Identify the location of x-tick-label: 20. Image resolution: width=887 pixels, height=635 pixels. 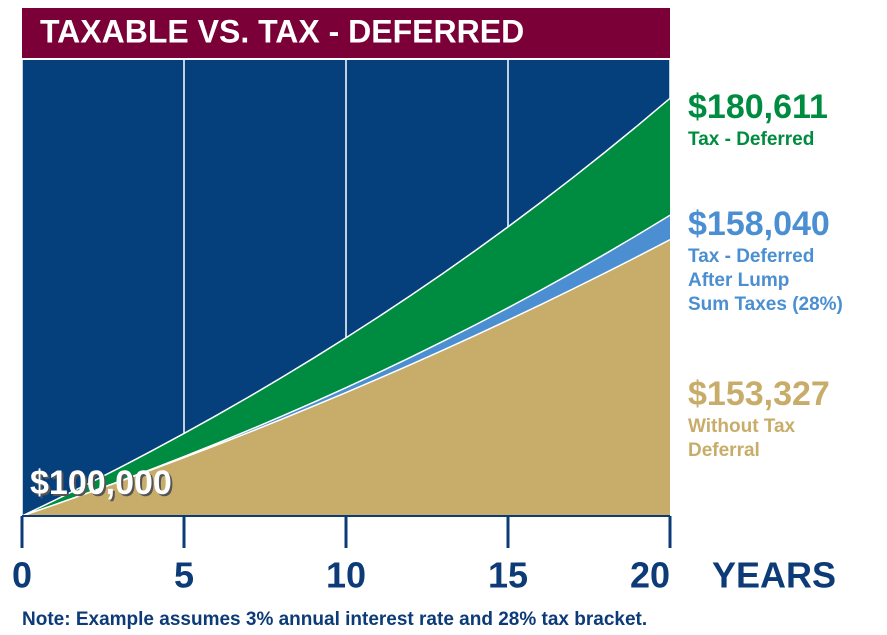
(650, 575).